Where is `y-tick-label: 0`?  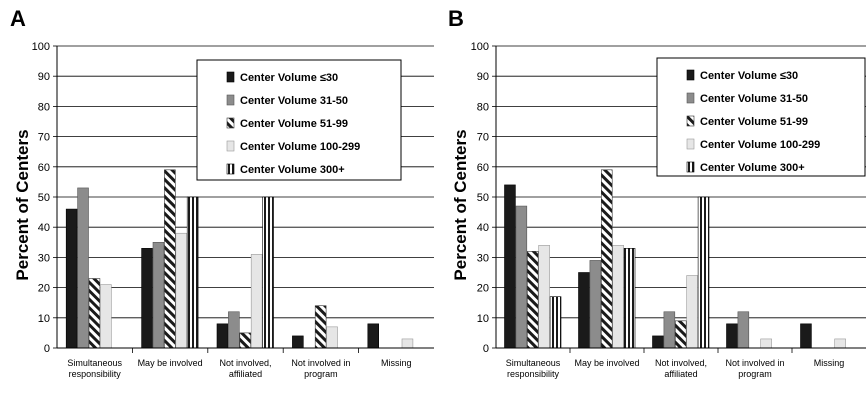
y-tick-label: 0 is located at coordinates (486, 349).